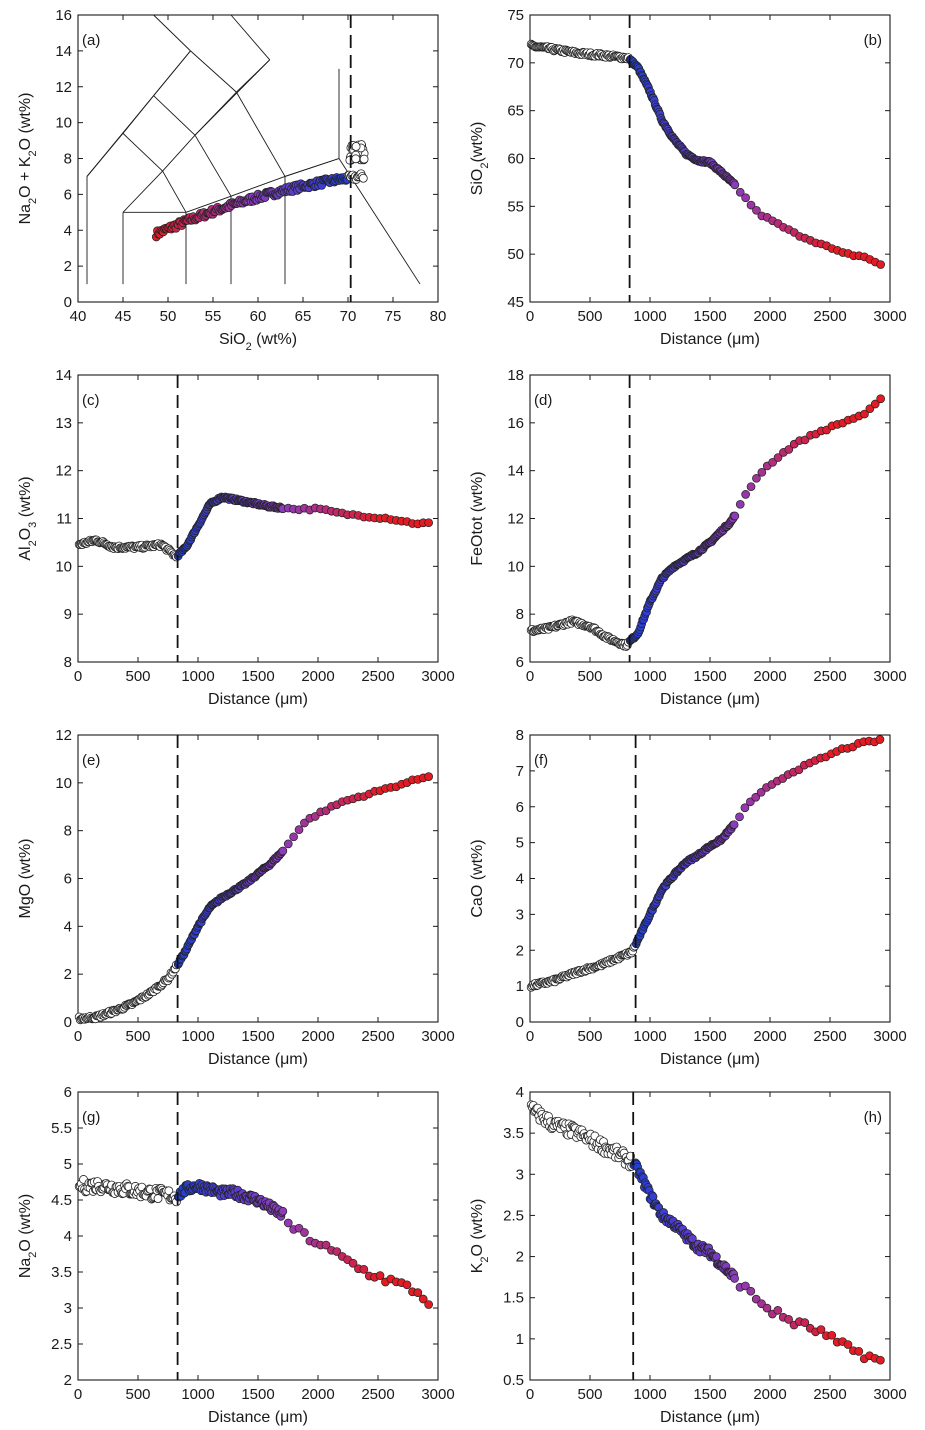 The width and height of the screenshot is (925, 1430). What do you see at coordinates (28, 518) in the screenshot?
I see `y-axis-label: Al2O3 (wt%)` at bounding box center [28, 518].